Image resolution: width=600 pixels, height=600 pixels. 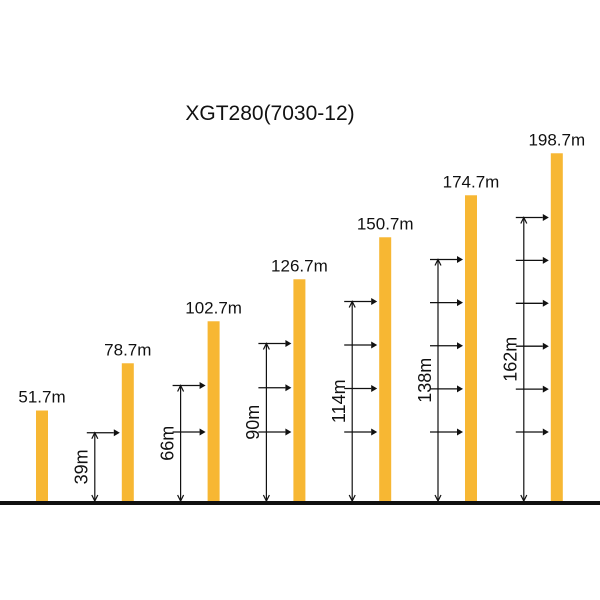 I want to click on anchor-label: 39m, so click(x=82, y=466).